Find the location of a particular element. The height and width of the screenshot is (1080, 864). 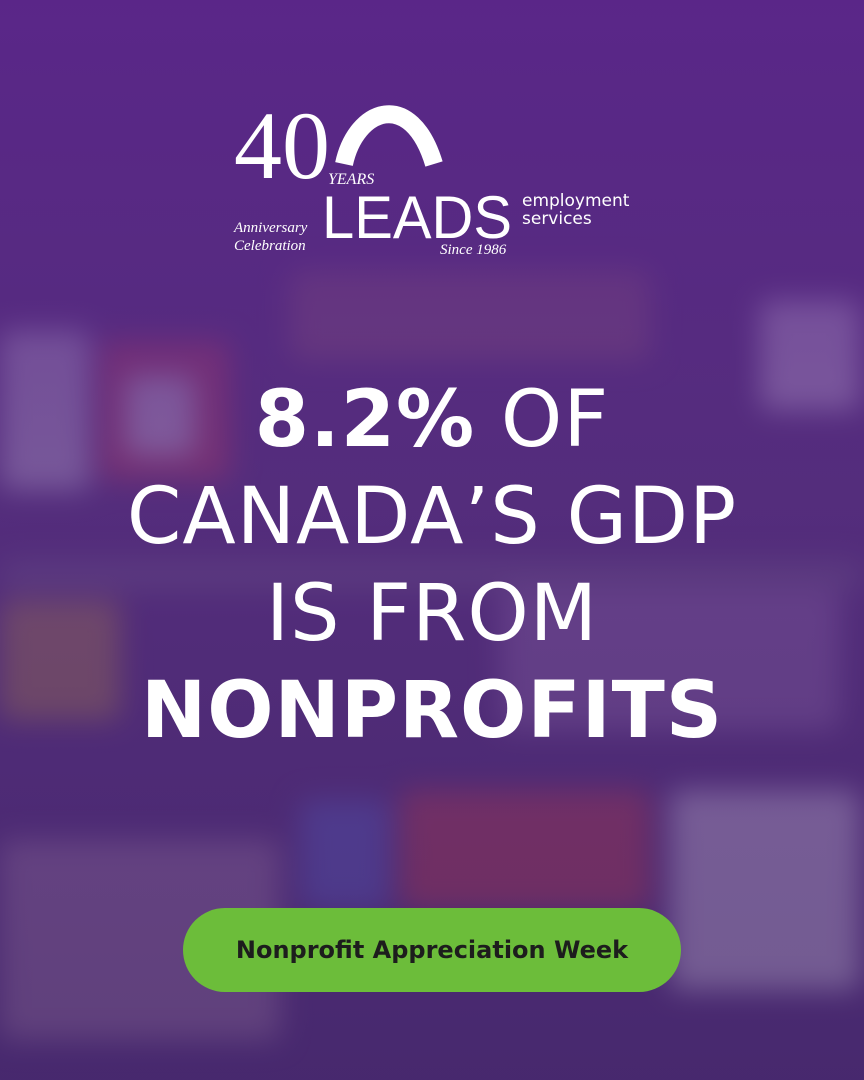

cta-button: Nonprofit Appreciation Week is located at coordinates (432, 950).